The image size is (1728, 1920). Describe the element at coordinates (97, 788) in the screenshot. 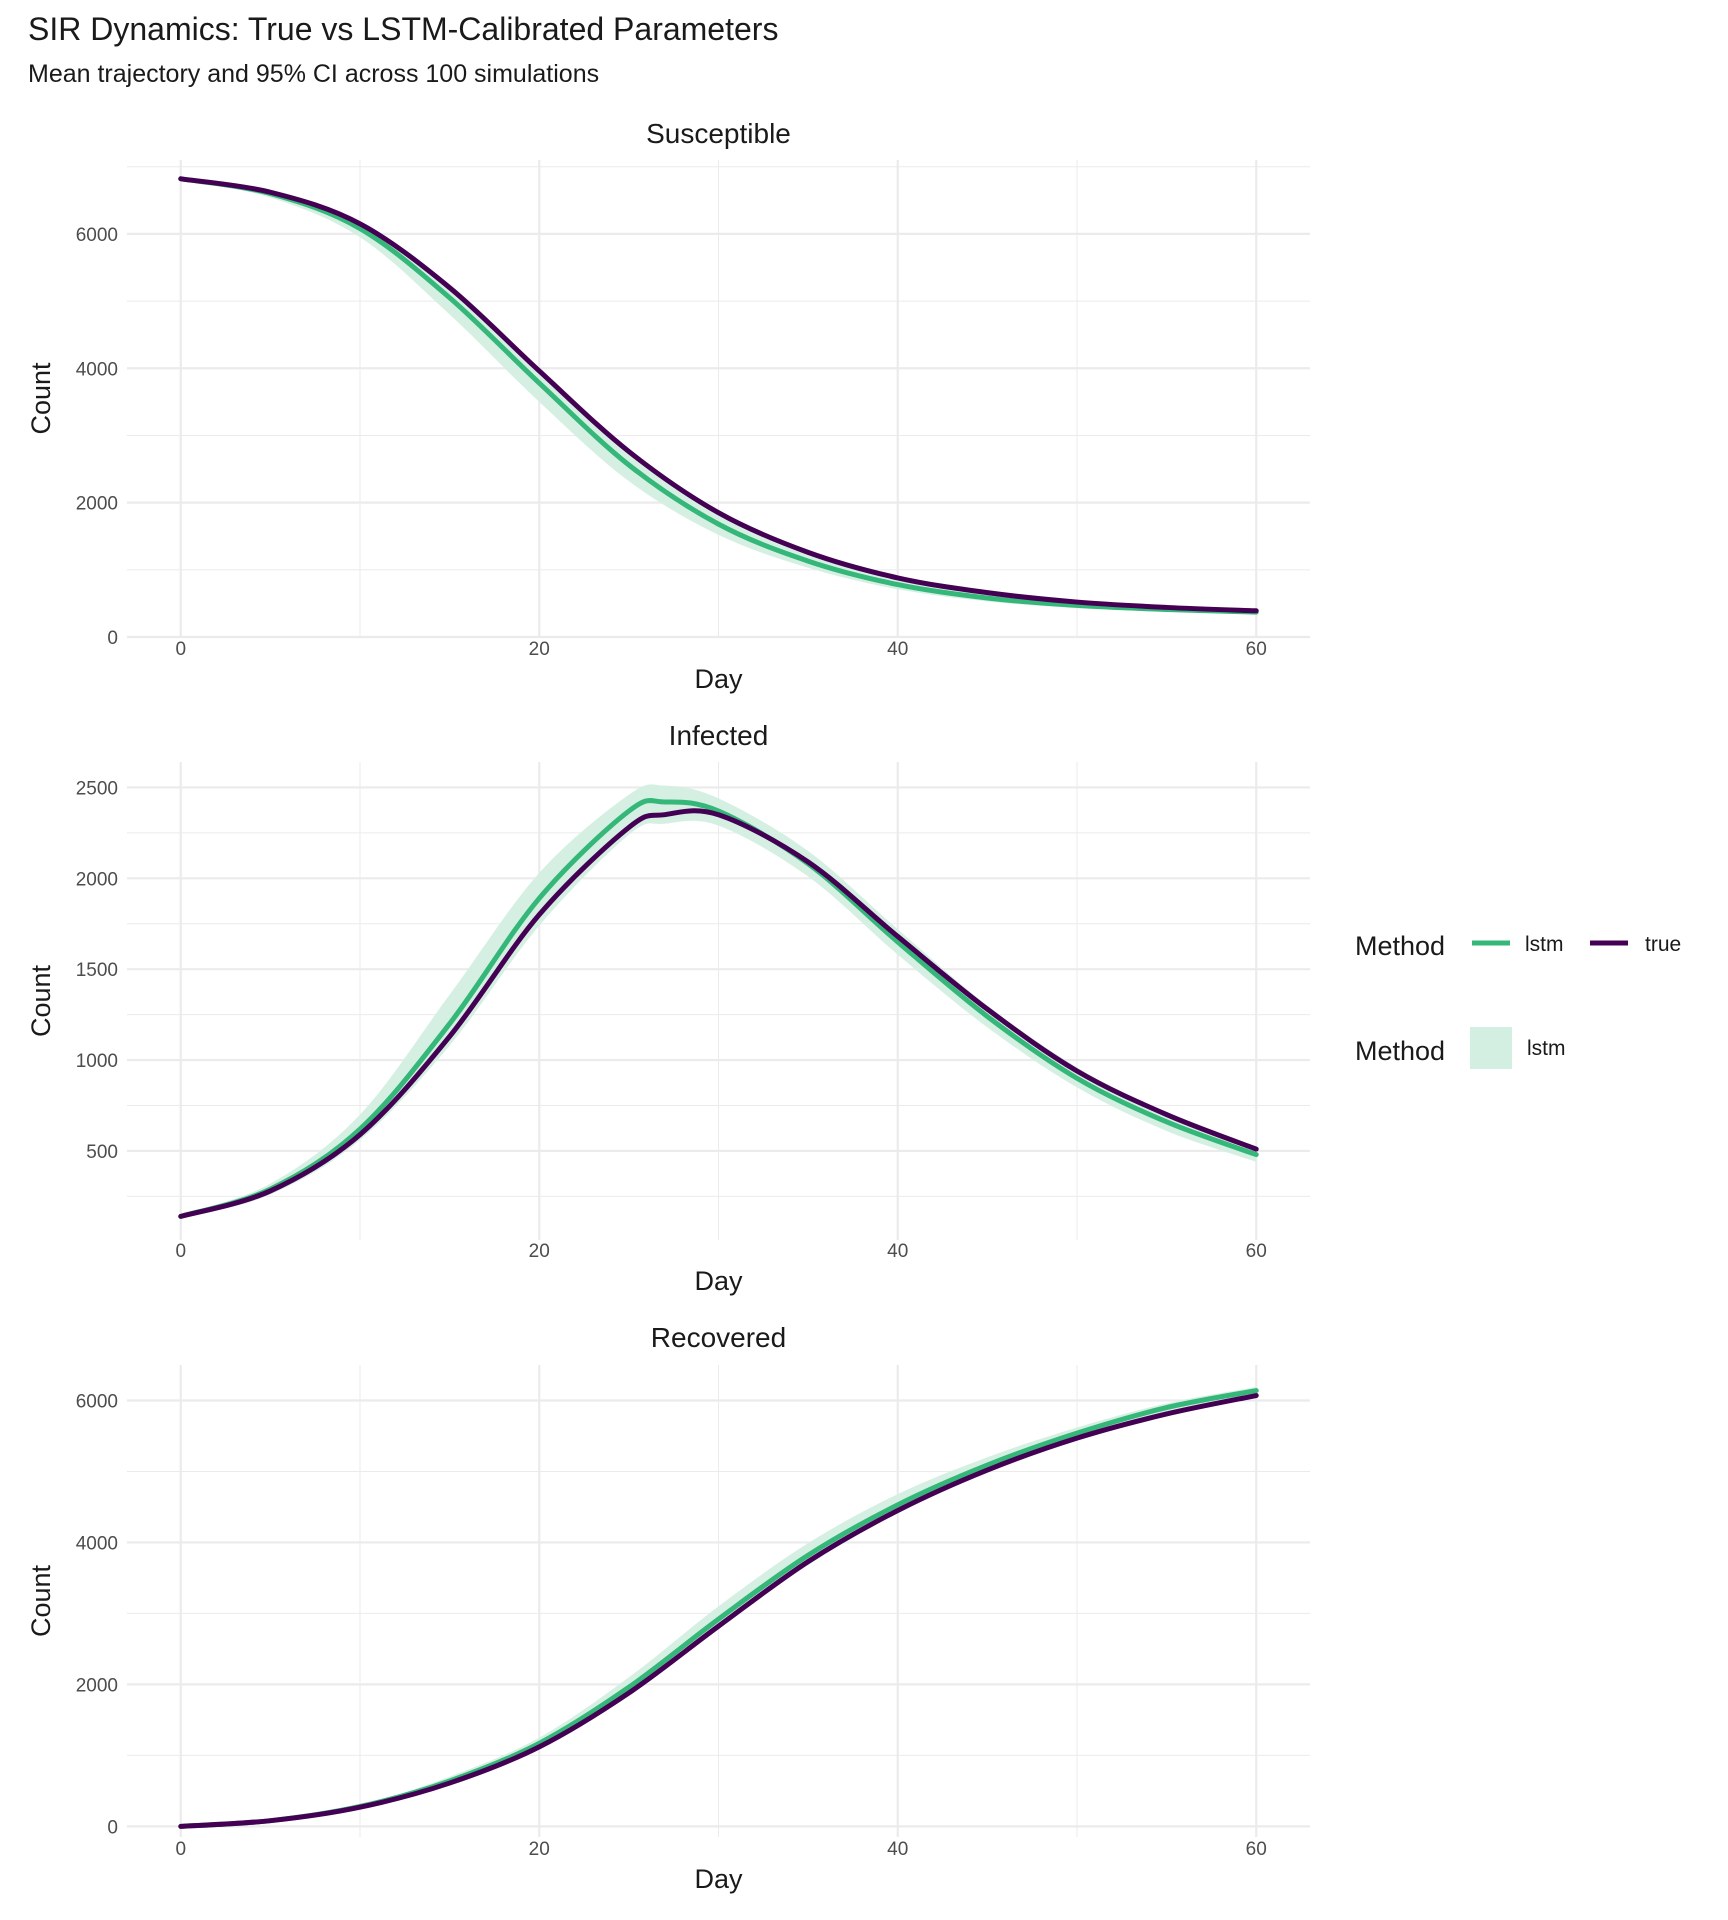

I see `y-tick-label: 2500` at that location.